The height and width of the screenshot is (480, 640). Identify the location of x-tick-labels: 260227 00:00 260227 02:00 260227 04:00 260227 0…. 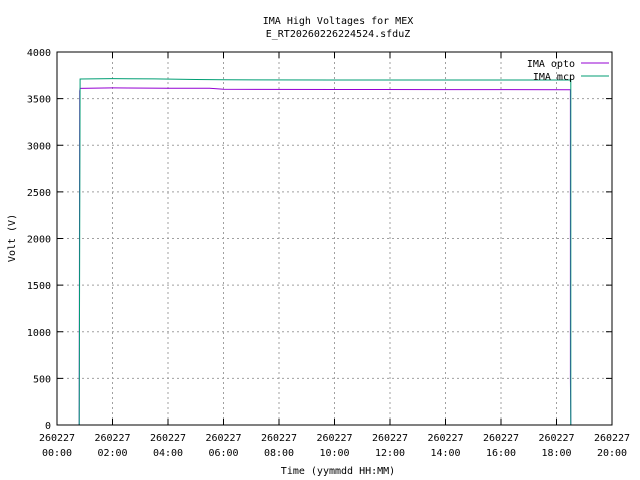
(334, 446).